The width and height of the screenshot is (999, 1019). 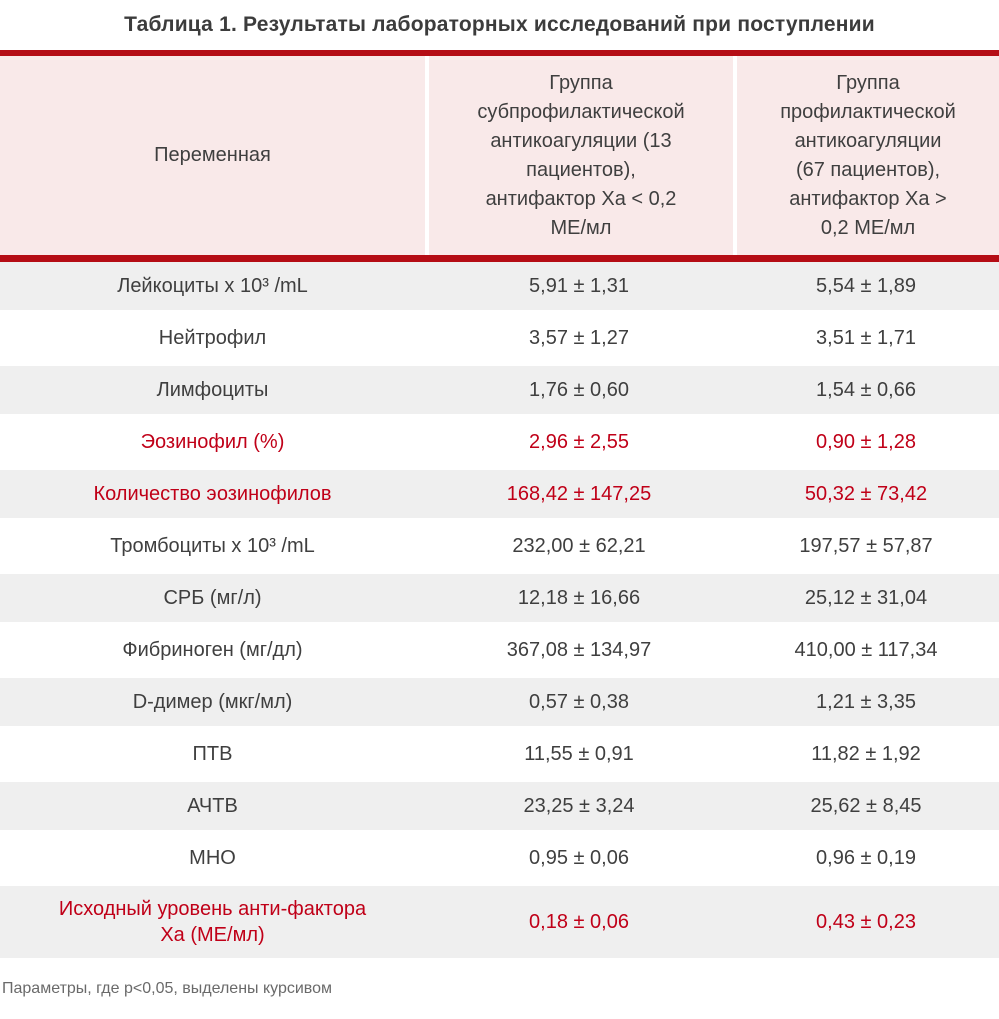 What do you see at coordinates (579, 597) in the screenshot?
I see `row-value-subprophylactic: 12,18 ± 16,66` at bounding box center [579, 597].